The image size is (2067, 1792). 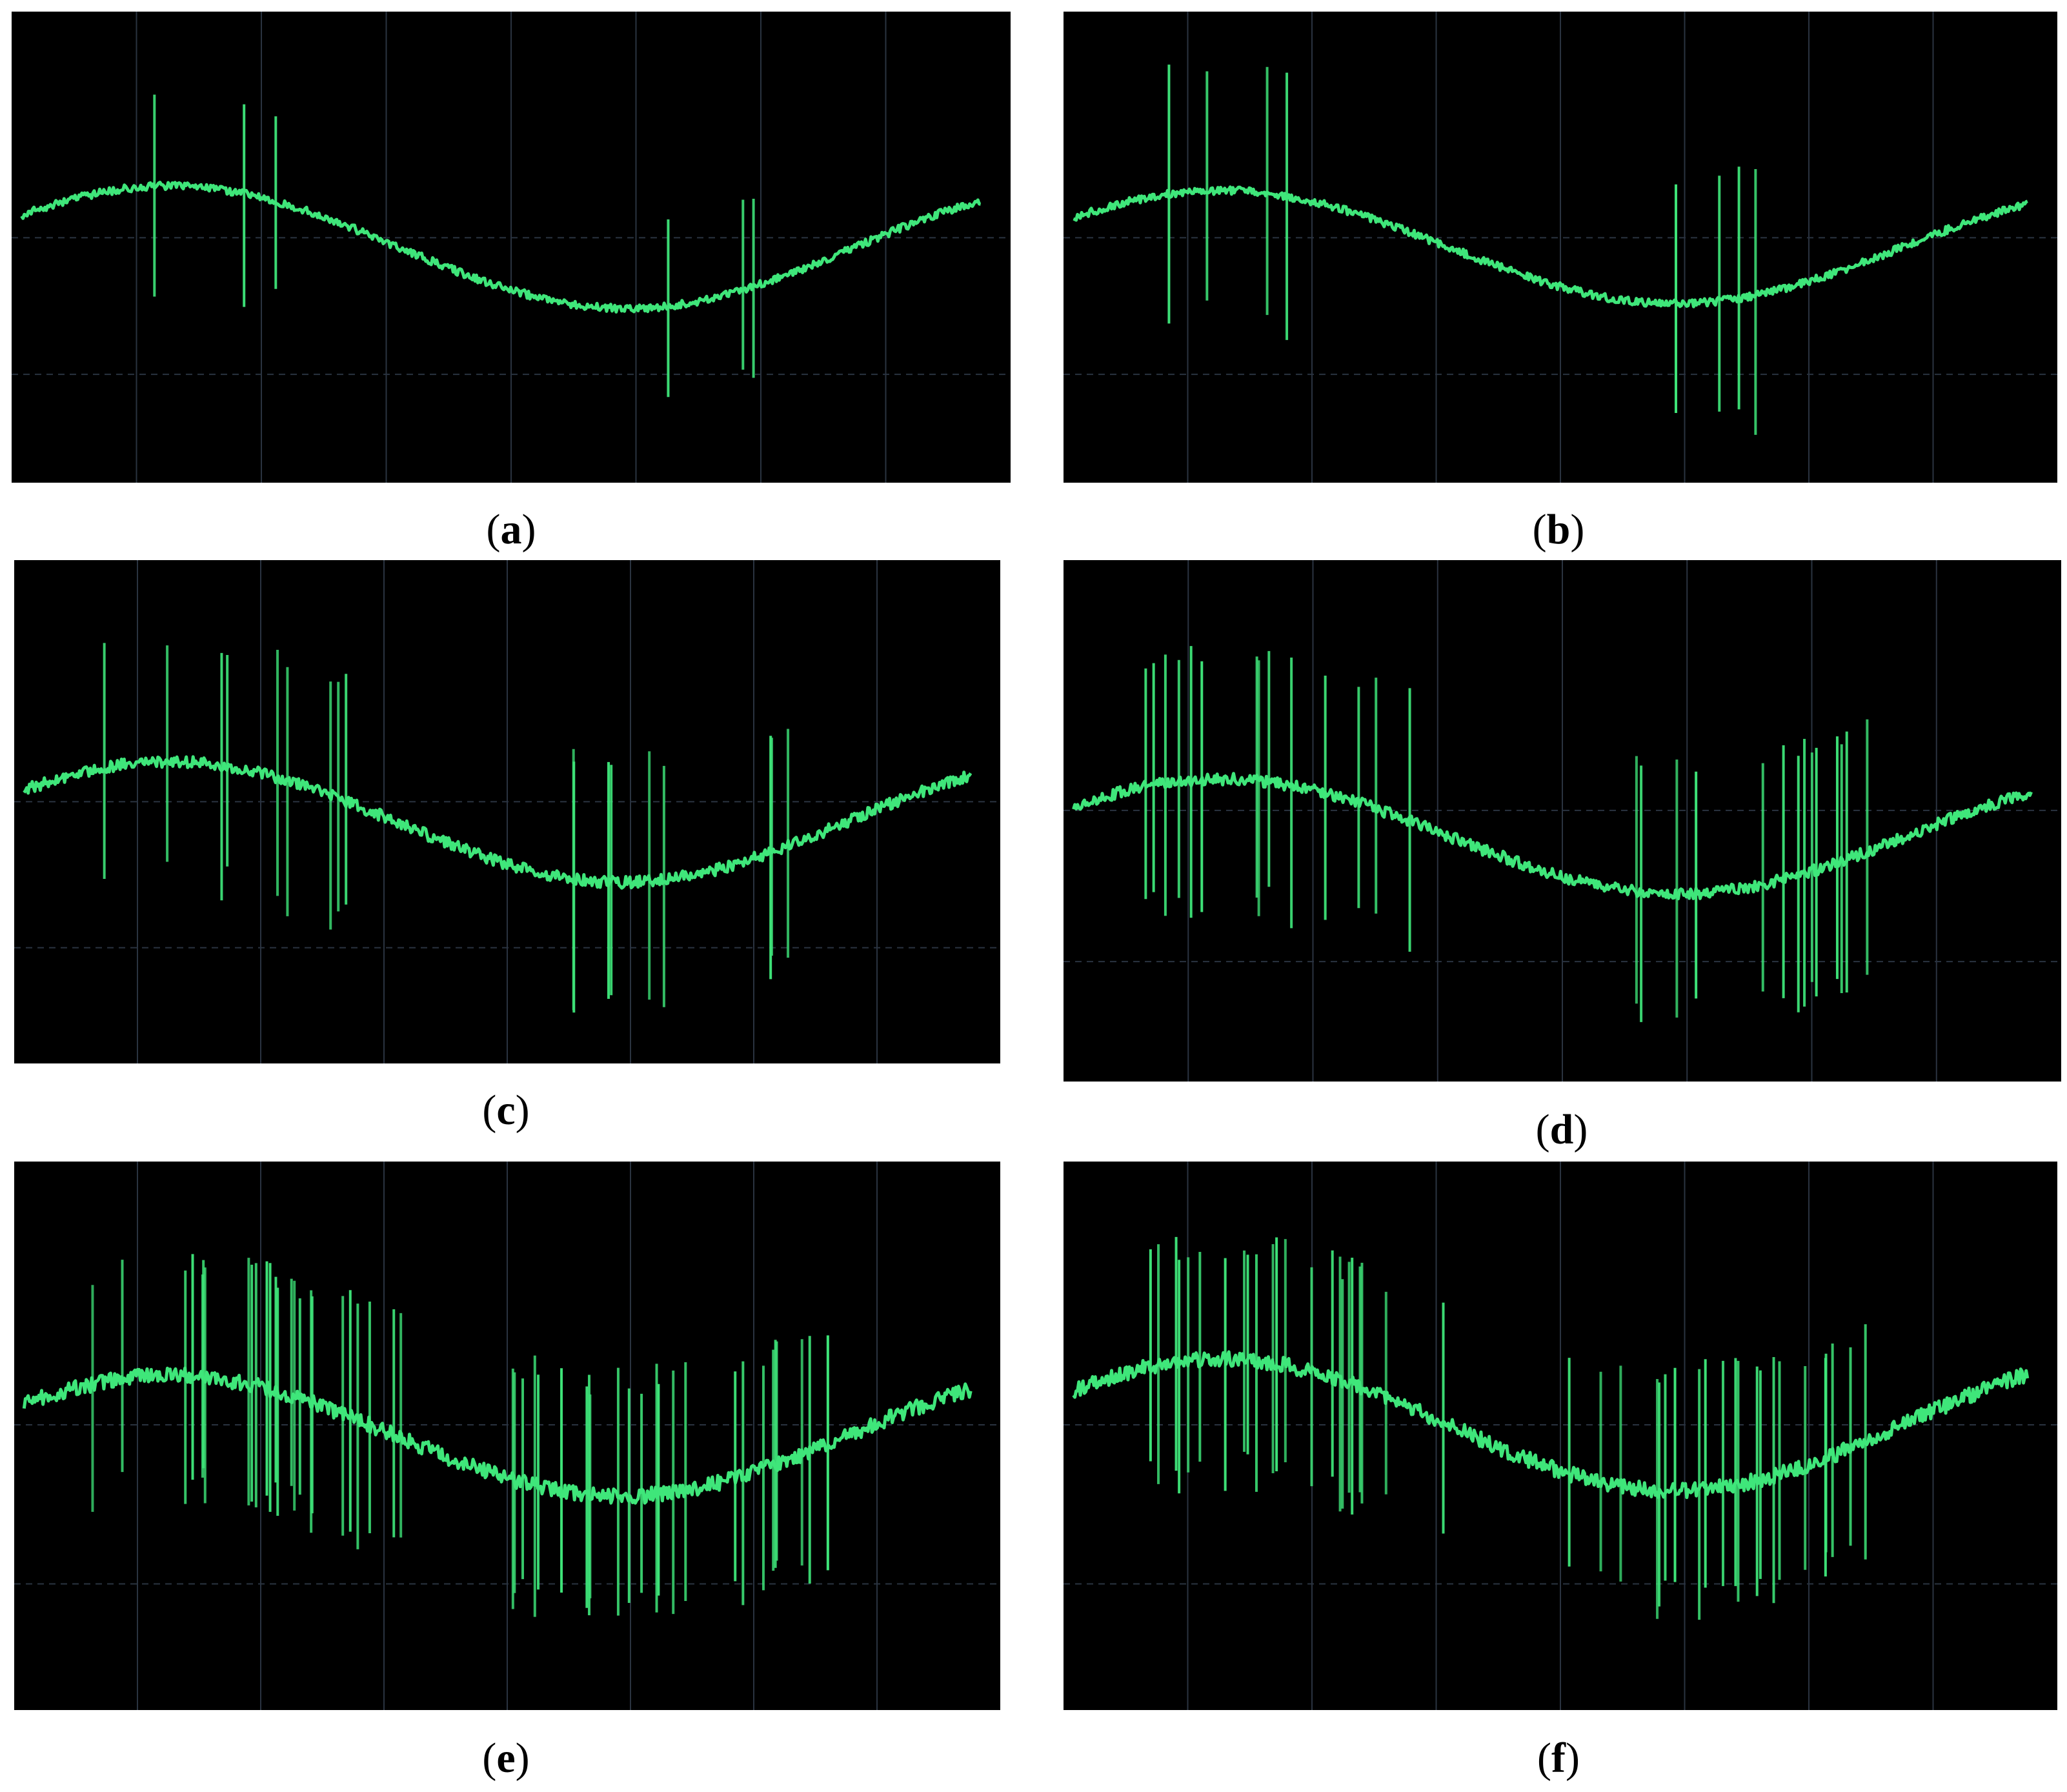 I want to click on waveform-b, so click(x=1560, y=247).